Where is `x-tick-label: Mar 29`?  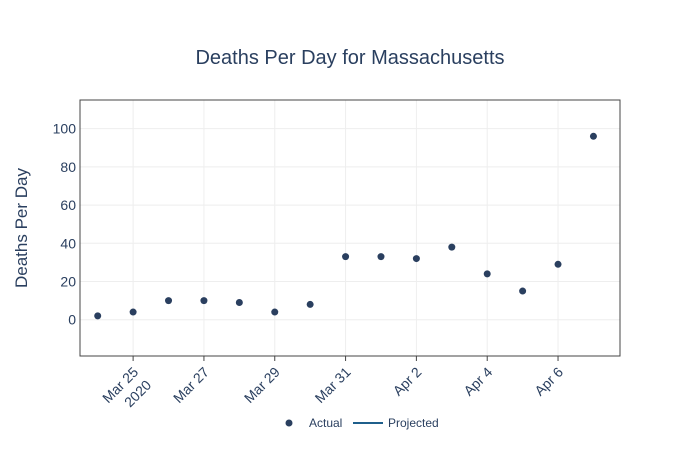 x-tick-label: Mar 29 is located at coordinates (262, 385).